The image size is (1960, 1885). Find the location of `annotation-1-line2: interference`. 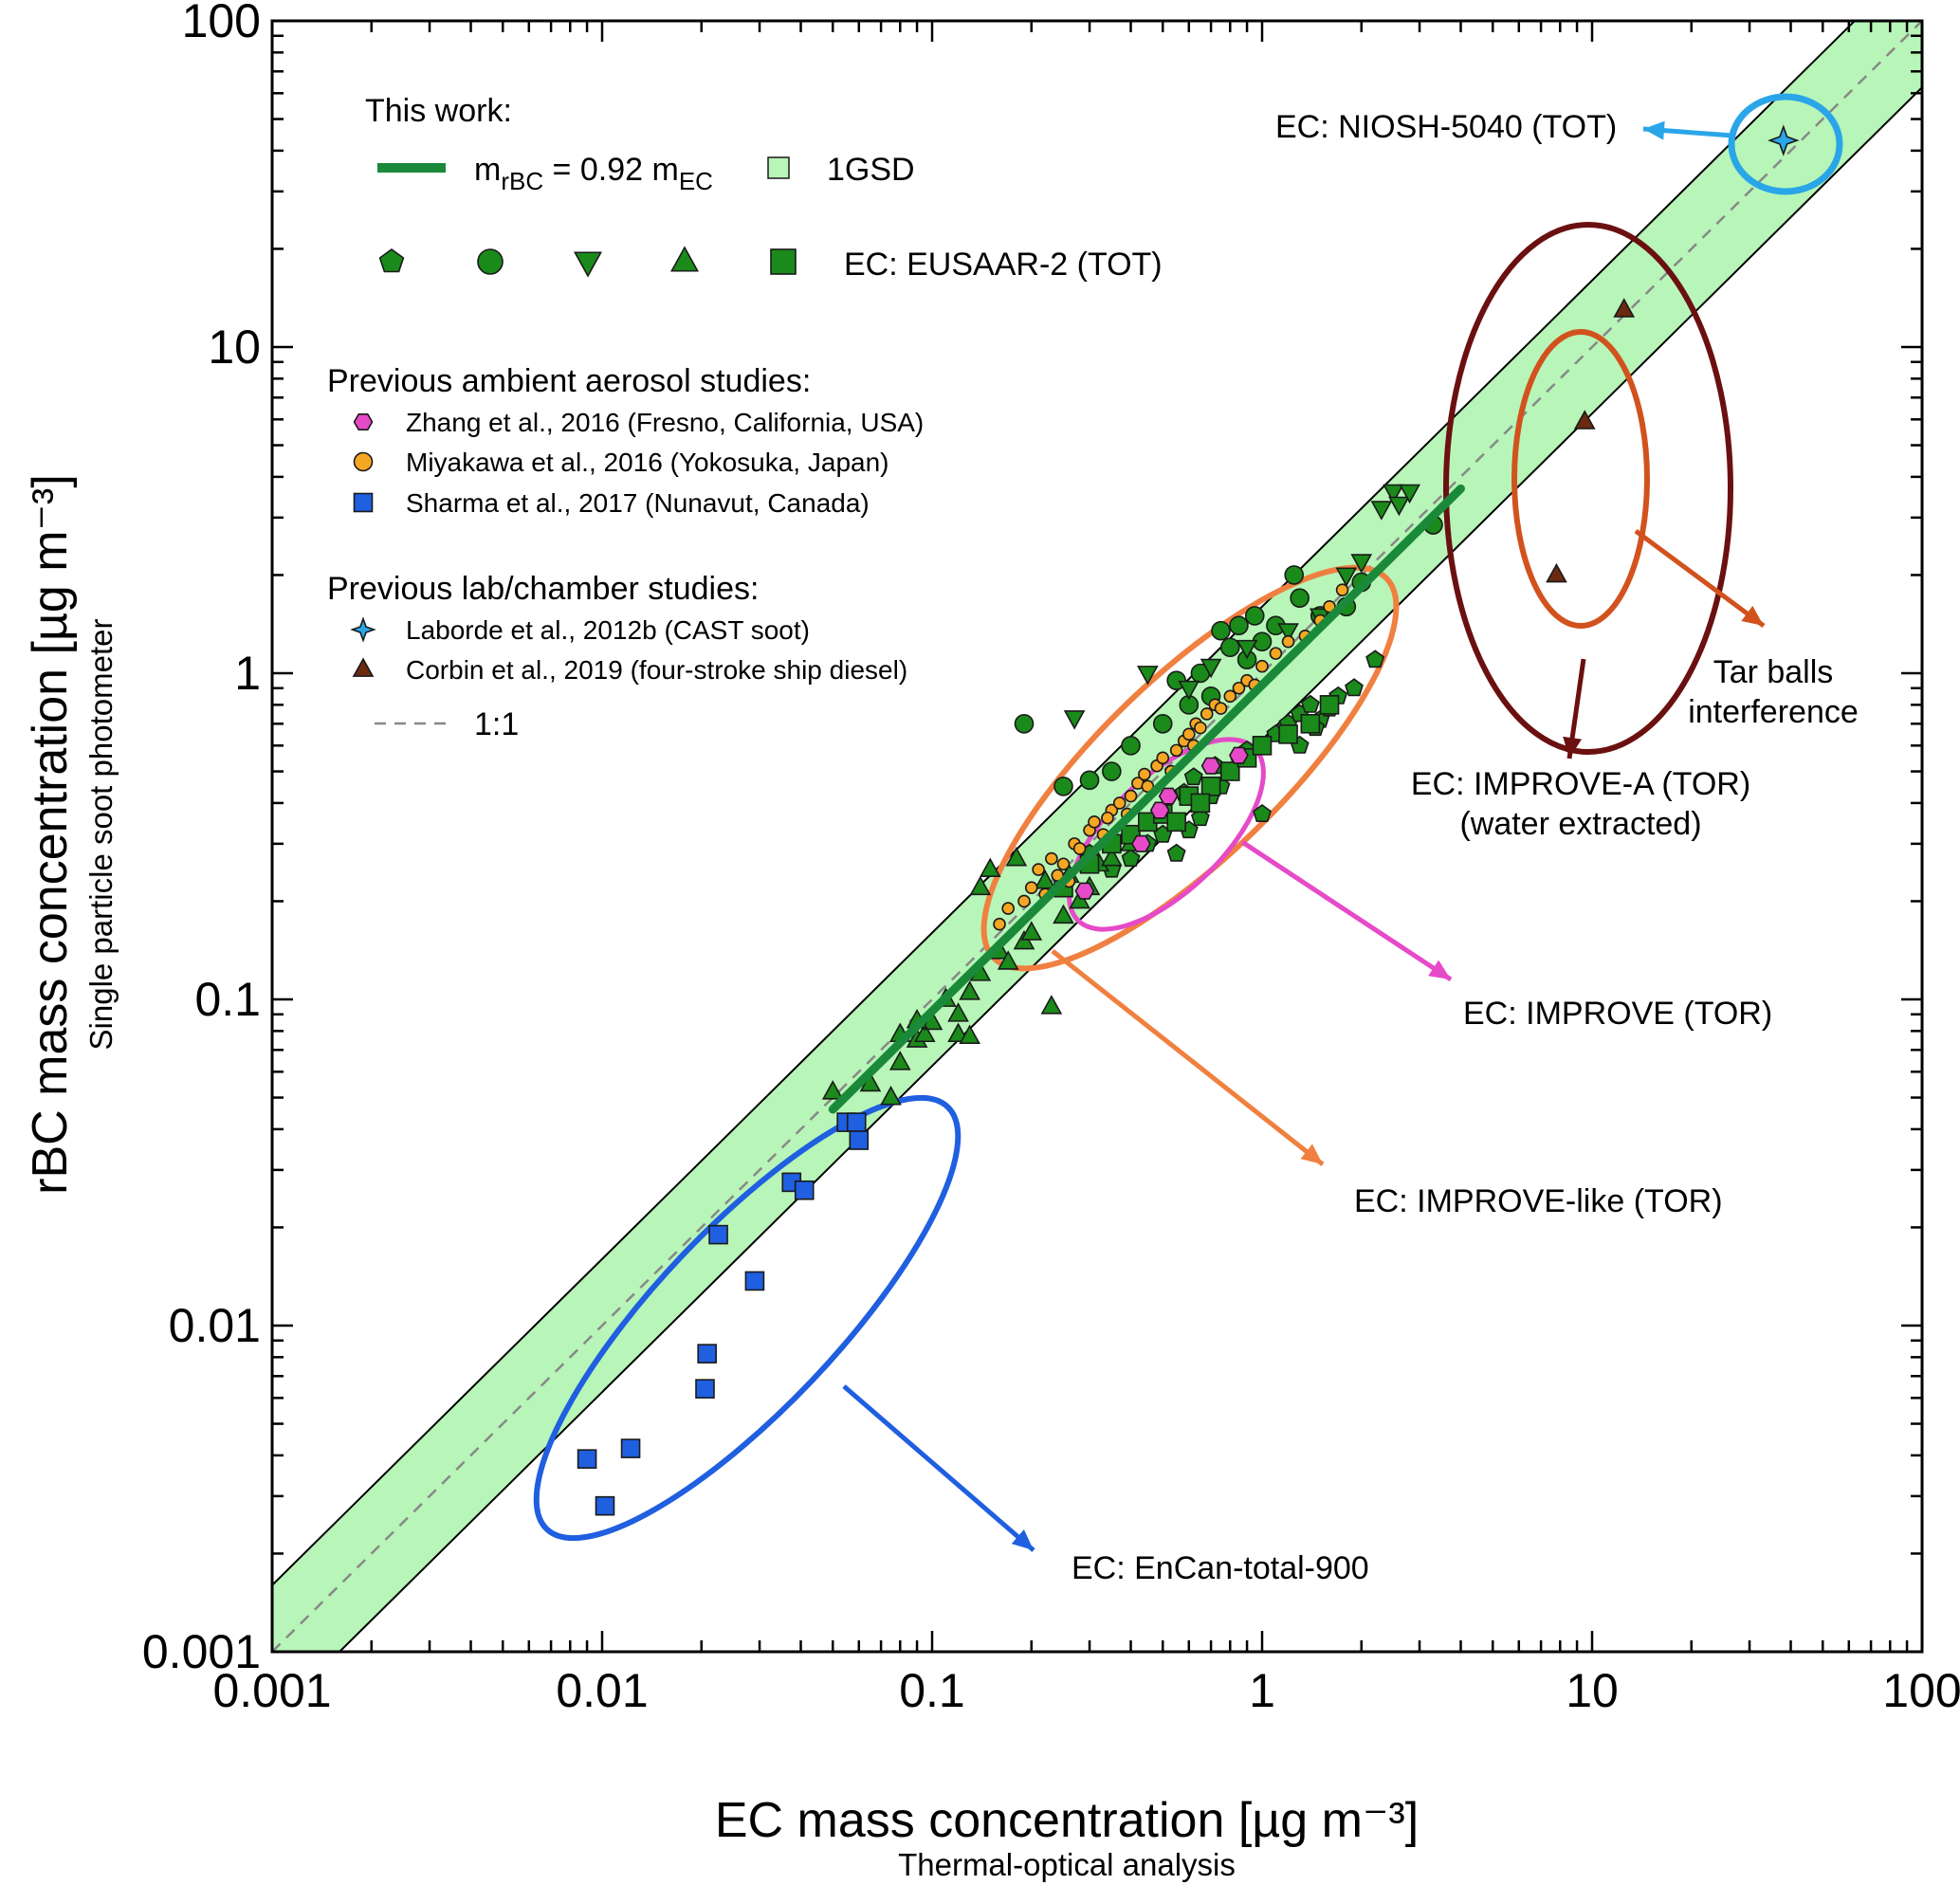

annotation-1-line2: interference is located at coordinates (1773, 712).